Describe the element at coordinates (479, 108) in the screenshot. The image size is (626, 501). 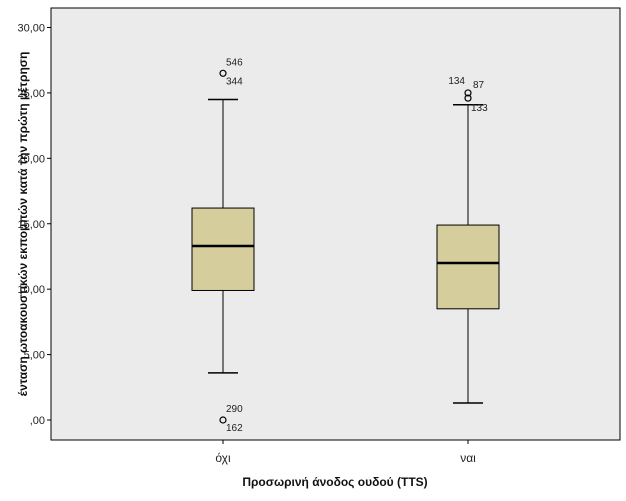
I see `outlier-label: 133` at that location.